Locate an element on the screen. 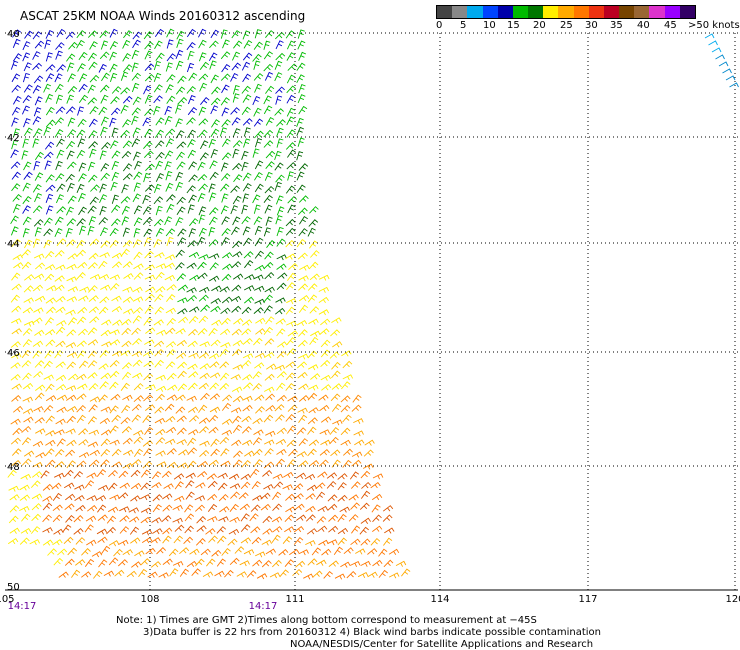  legend-label: 30 is located at coordinates (591, 25).